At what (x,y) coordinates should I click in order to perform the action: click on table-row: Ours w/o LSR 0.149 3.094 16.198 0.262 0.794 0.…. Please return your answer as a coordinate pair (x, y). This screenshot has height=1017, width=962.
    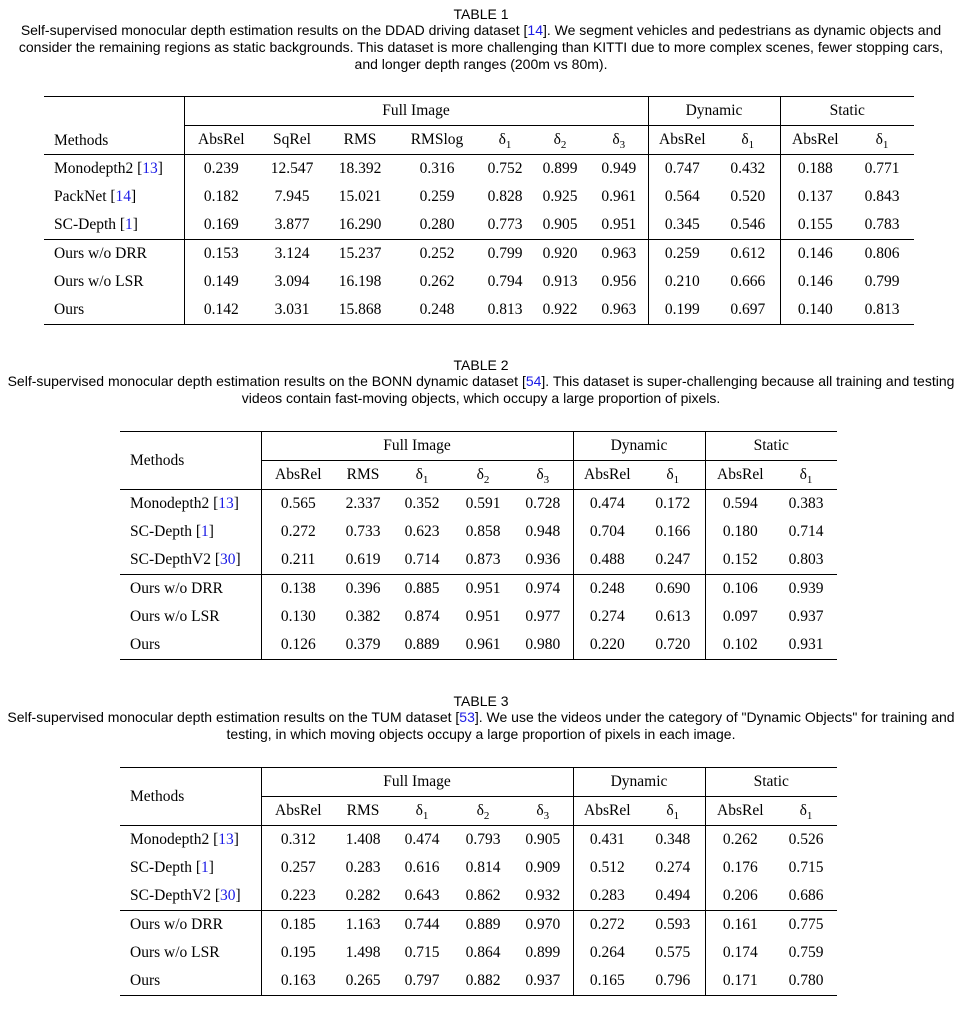
    Looking at the image, I should click on (479, 282).